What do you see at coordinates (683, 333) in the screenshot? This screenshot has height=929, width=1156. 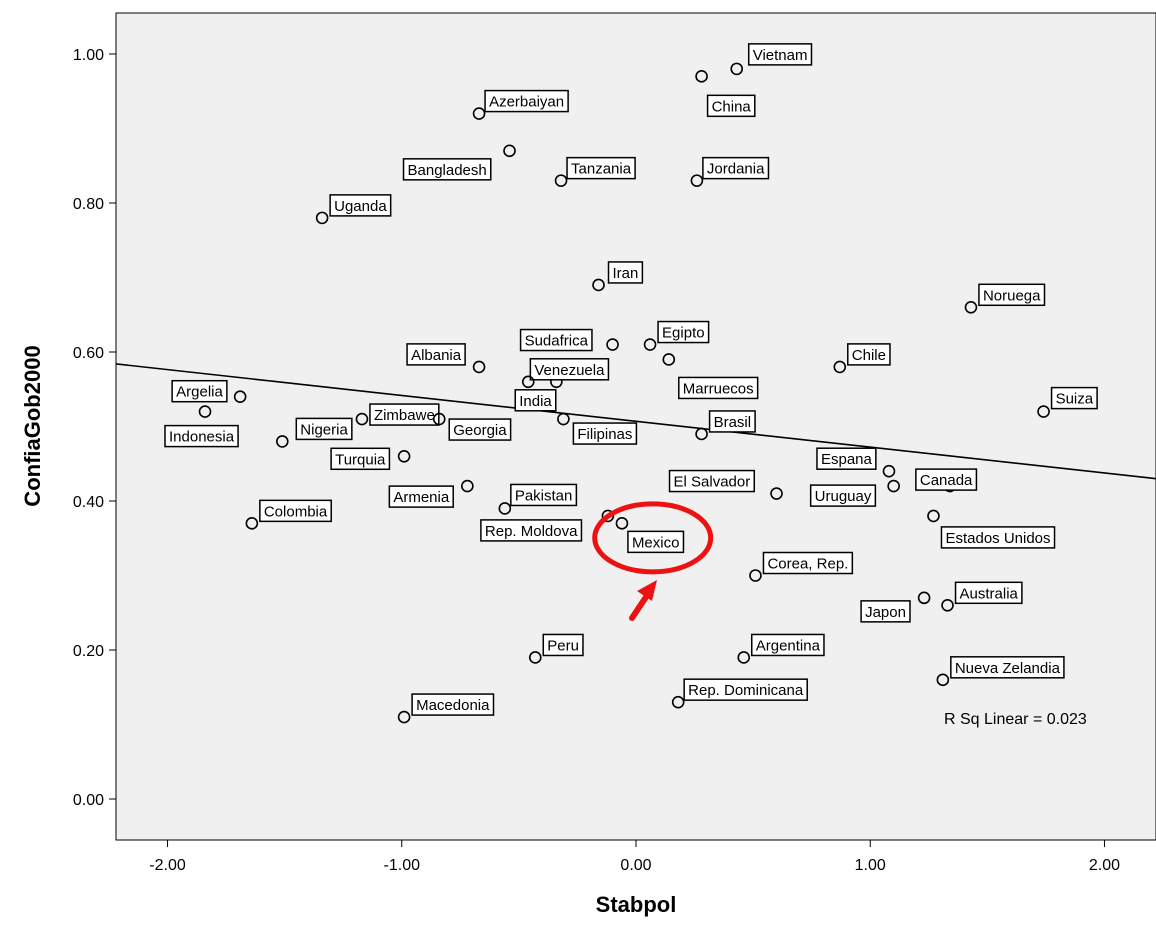 I see `point-label: Egipto` at bounding box center [683, 333].